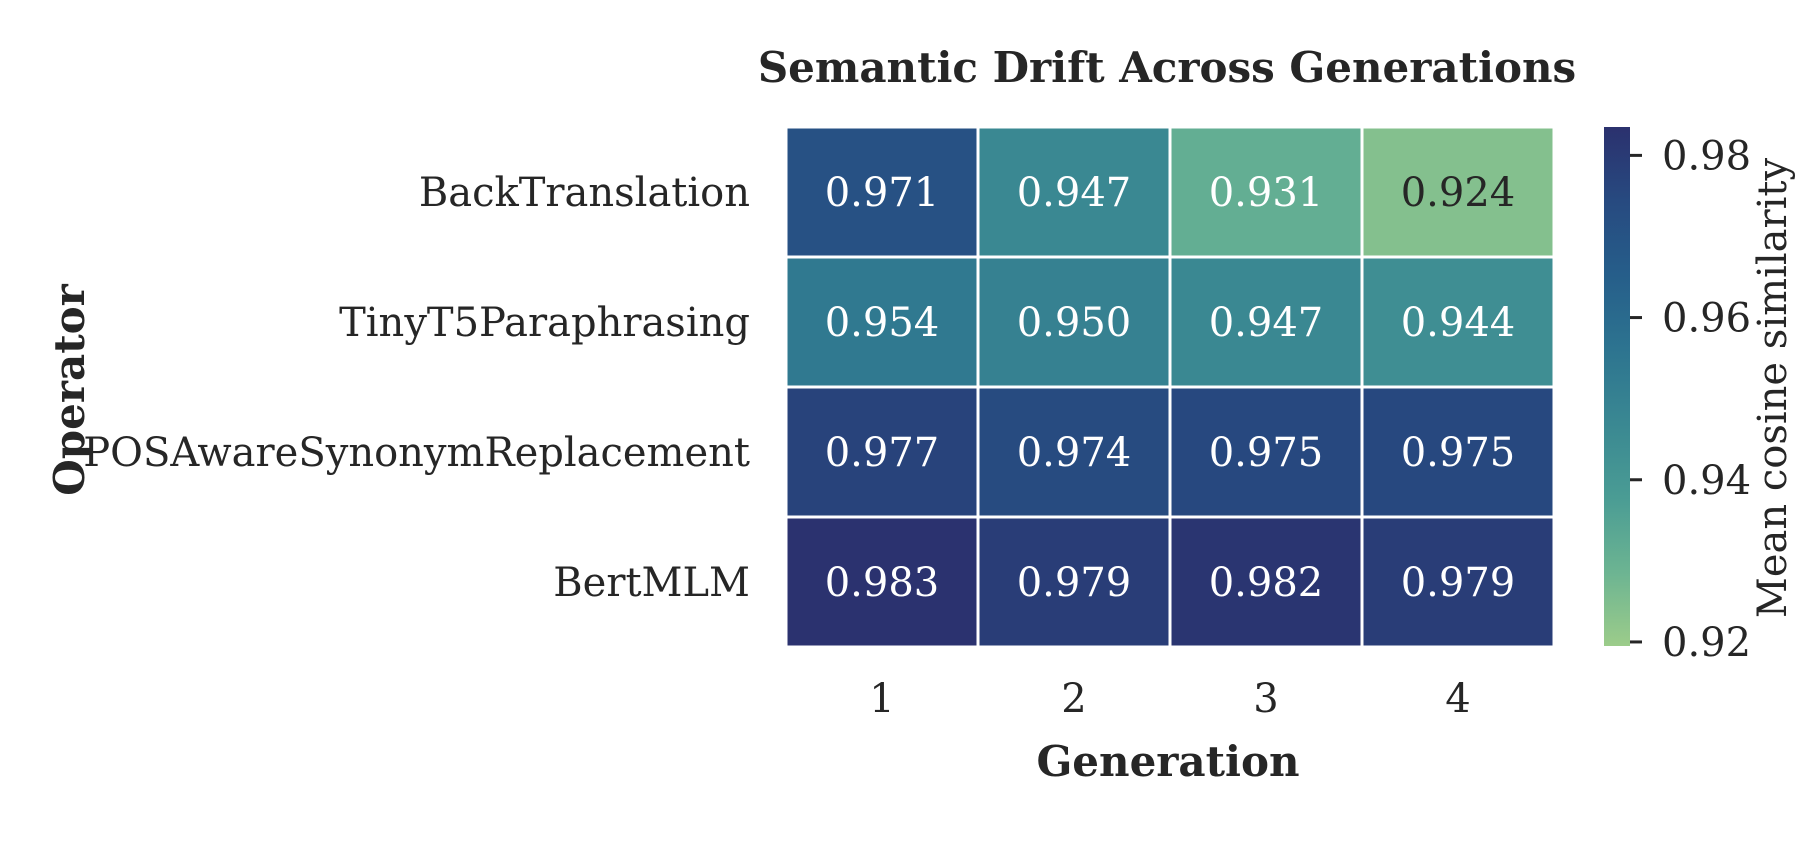 The height and width of the screenshot is (844, 1800). Describe the element at coordinates (69, 389) in the screenshot. I see `y-axis-title: Operator` at that location.